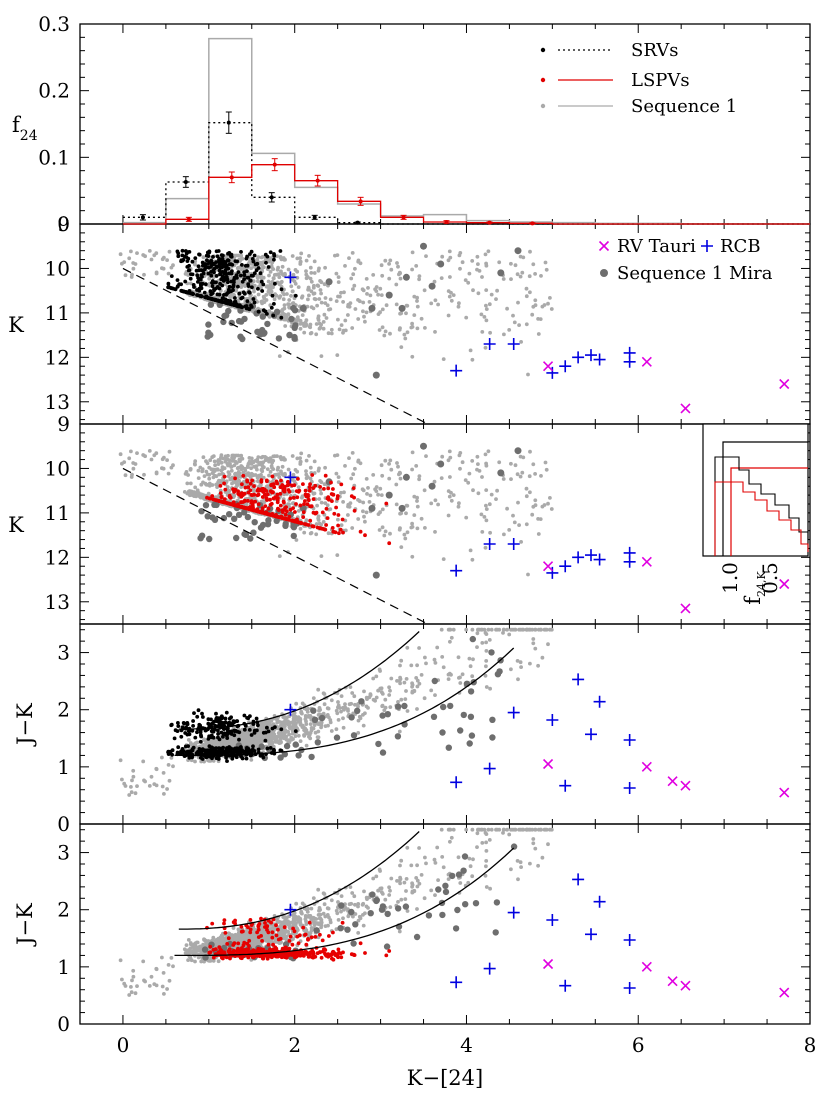 This screenshot has width=830, height=1106. I want to click on histogram-point, so click(357, 222).